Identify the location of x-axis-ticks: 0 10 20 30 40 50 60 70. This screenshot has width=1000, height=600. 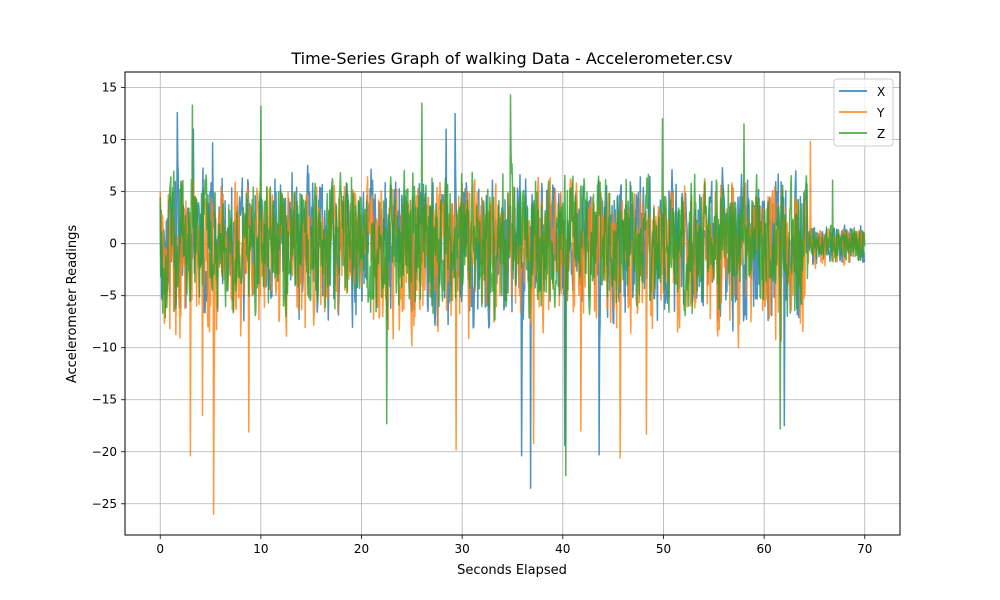
(514, 545).